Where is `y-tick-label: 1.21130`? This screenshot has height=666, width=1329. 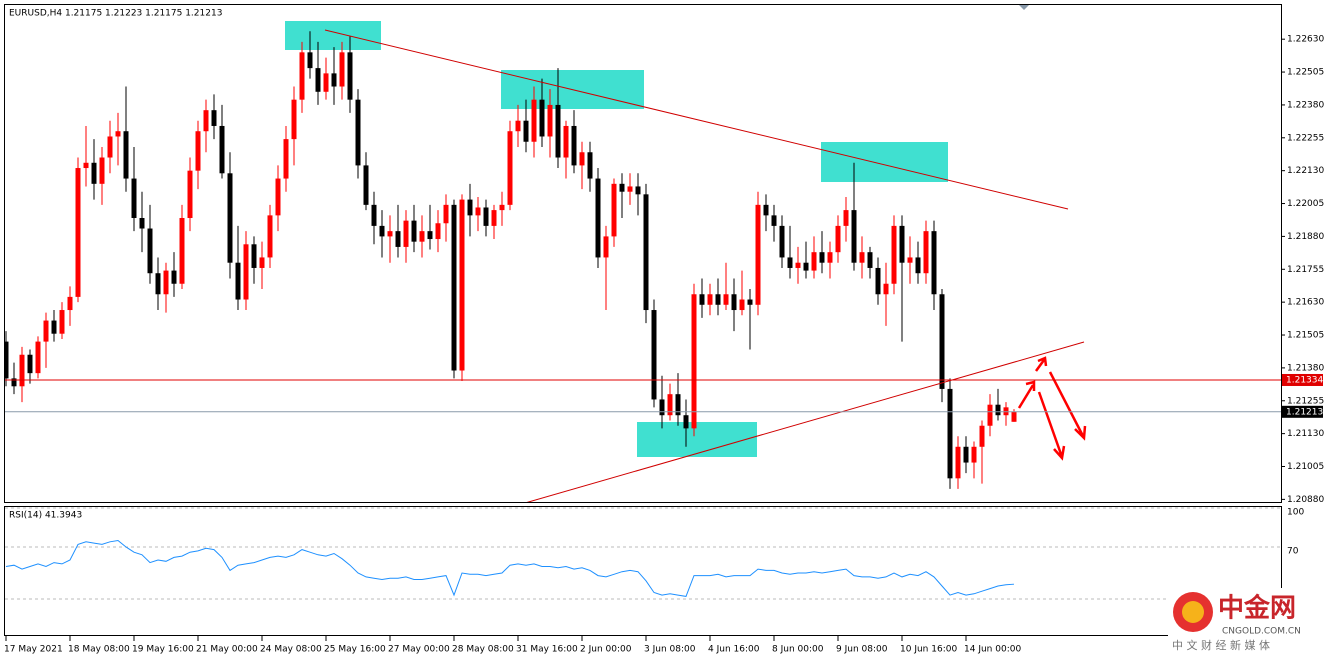
y-tick-label: 1.21130 is located at coordinates (1305, 434).